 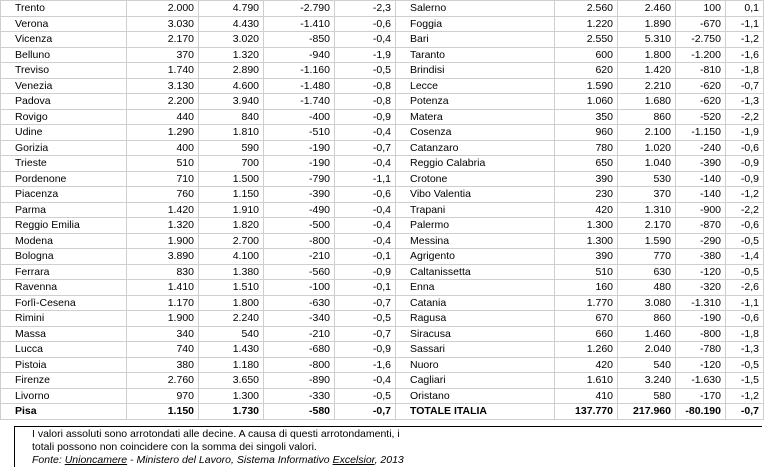 What do you see at coordinates (365, 256) in the screenshot?
I see `value-cell: -0,1` at bounding box center [365, 256].